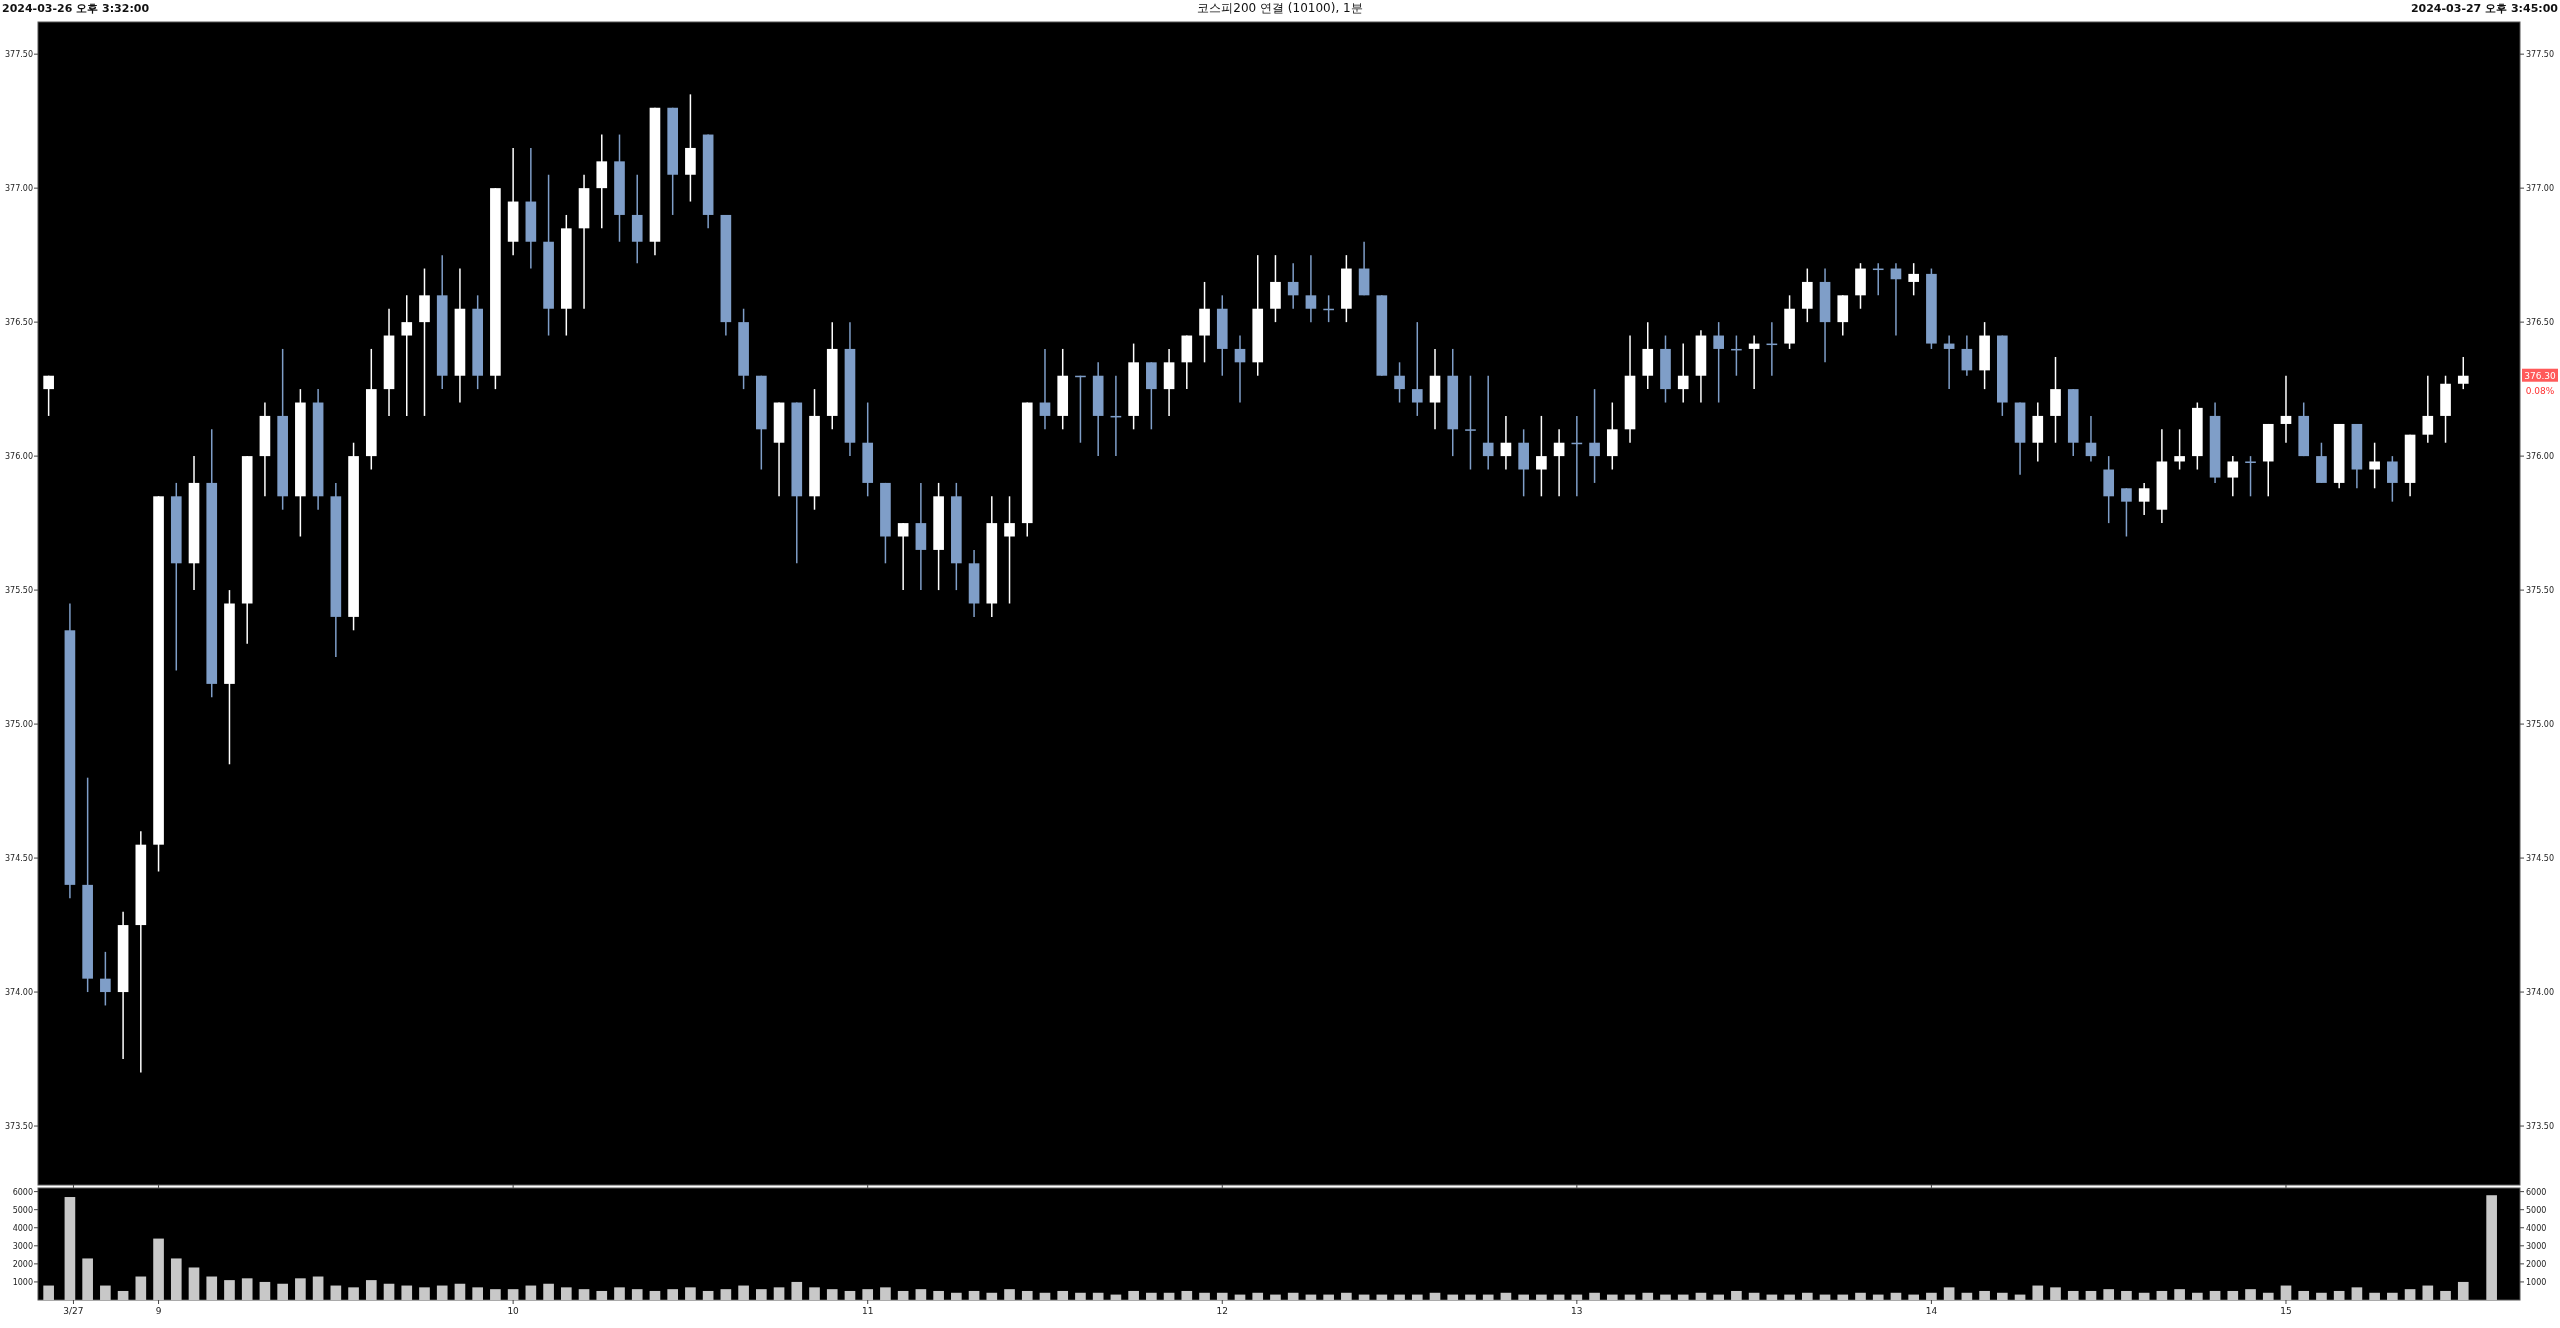  What do you see at coordinates (2484, 8) in the screenshot?
I see `text: 2024-03-27 오후 3:45:00` at bounding box center [2484, 8].